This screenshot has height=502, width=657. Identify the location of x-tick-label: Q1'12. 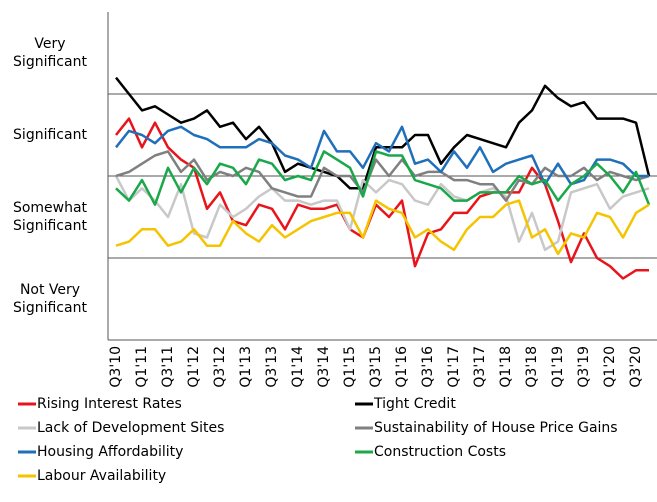
(194, 367).